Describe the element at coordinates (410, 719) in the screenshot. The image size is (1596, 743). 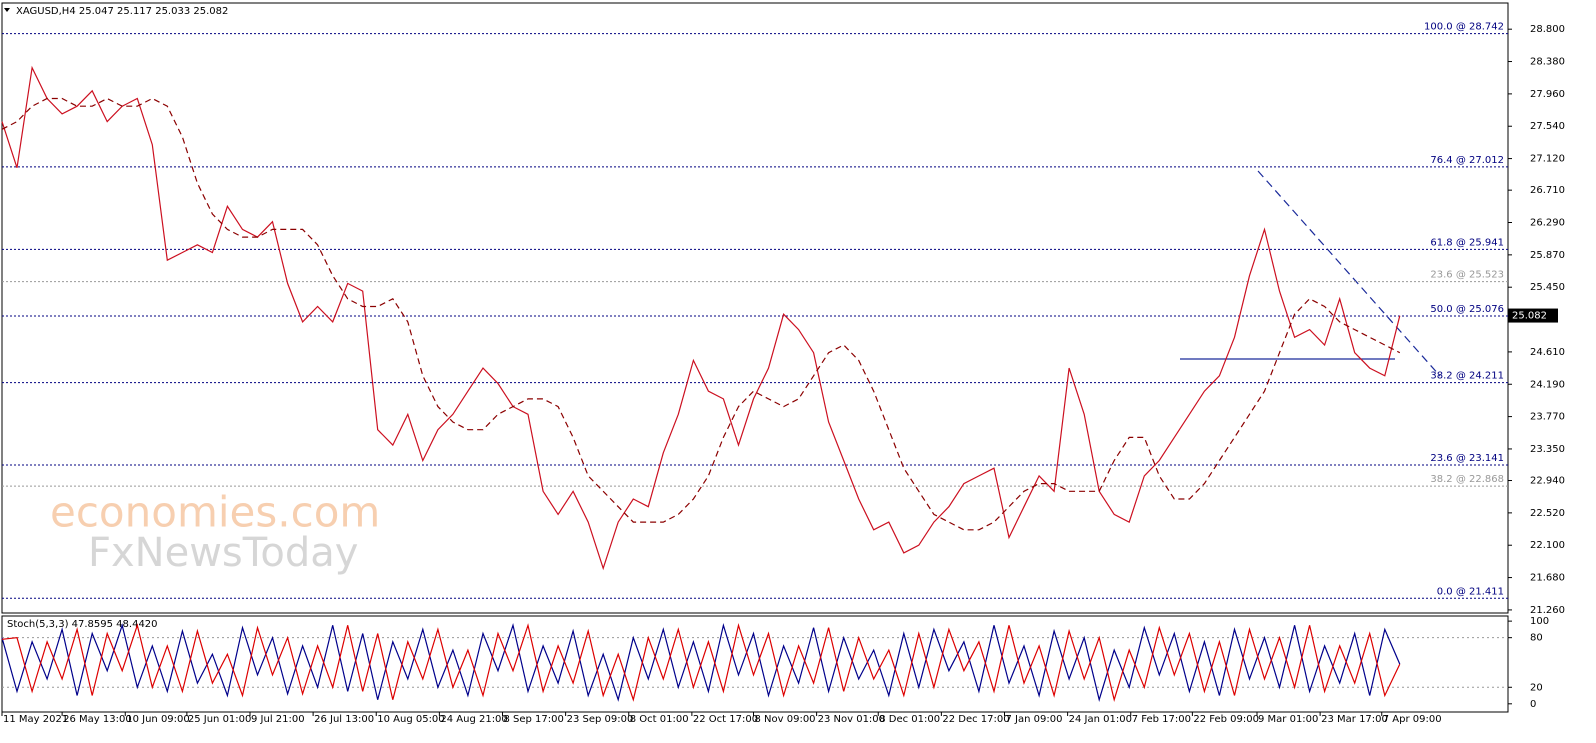
I see `x-tick-label: 10 Aug 05:00` at that location.